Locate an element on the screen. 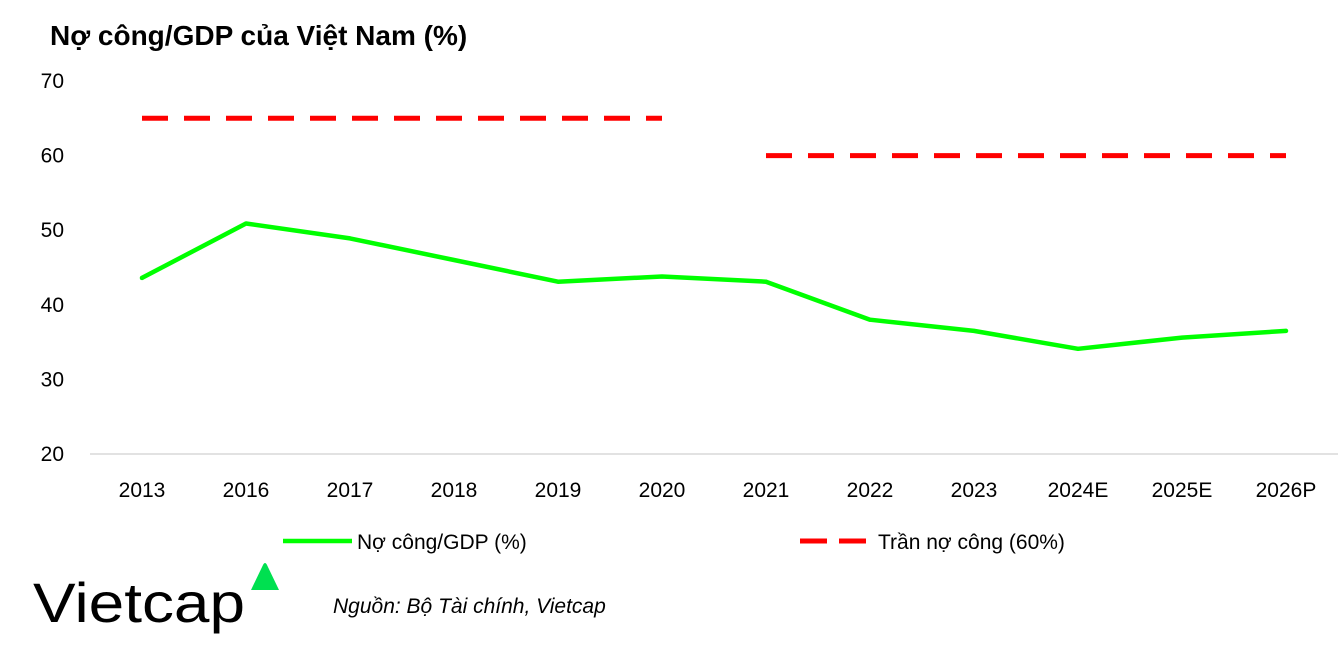  y-tick-label: 50 is located at coordinates (52, 230).